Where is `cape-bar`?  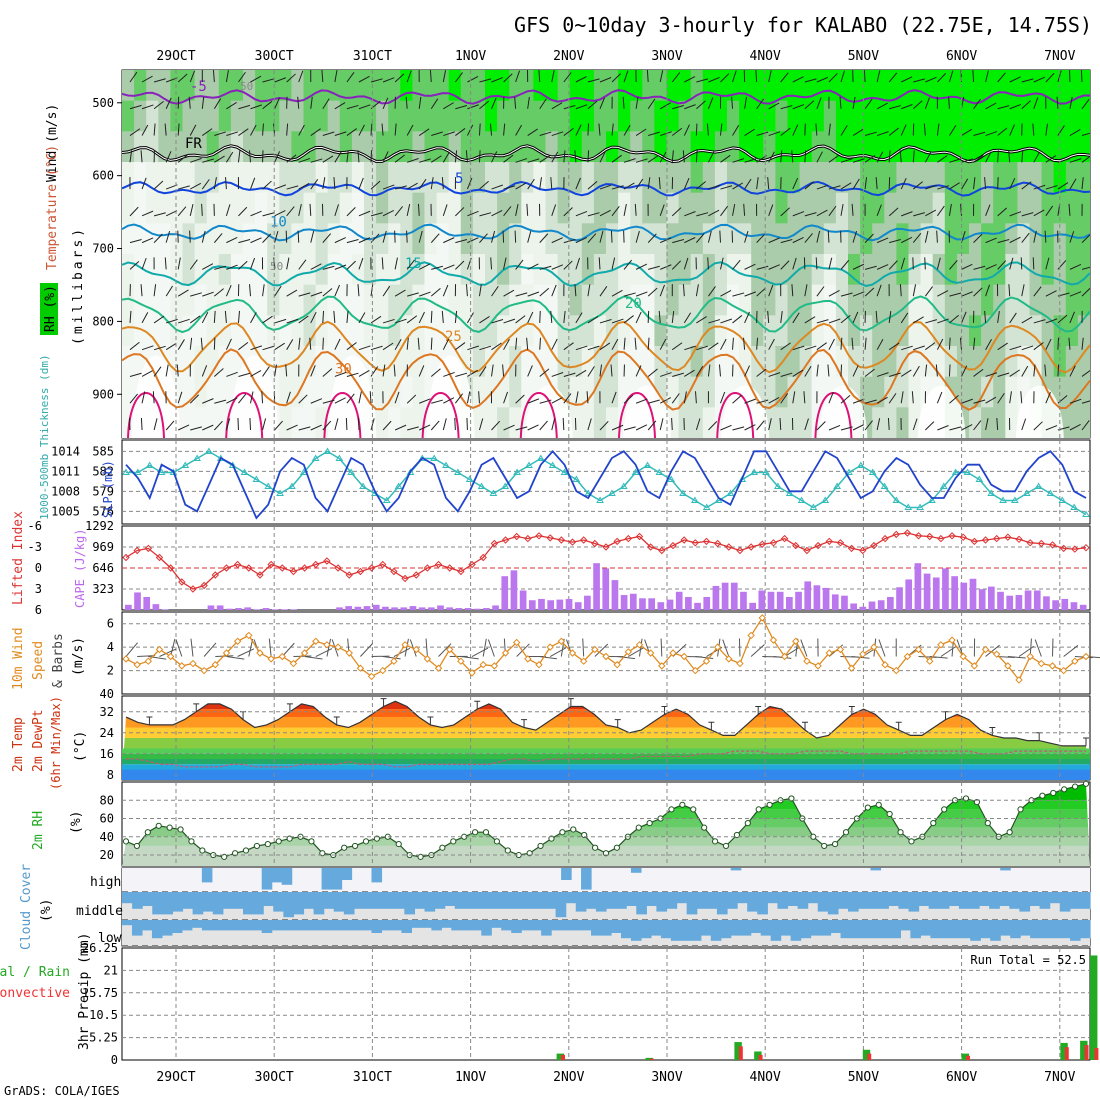 cape-bar is located at coordinates (1074, 606).